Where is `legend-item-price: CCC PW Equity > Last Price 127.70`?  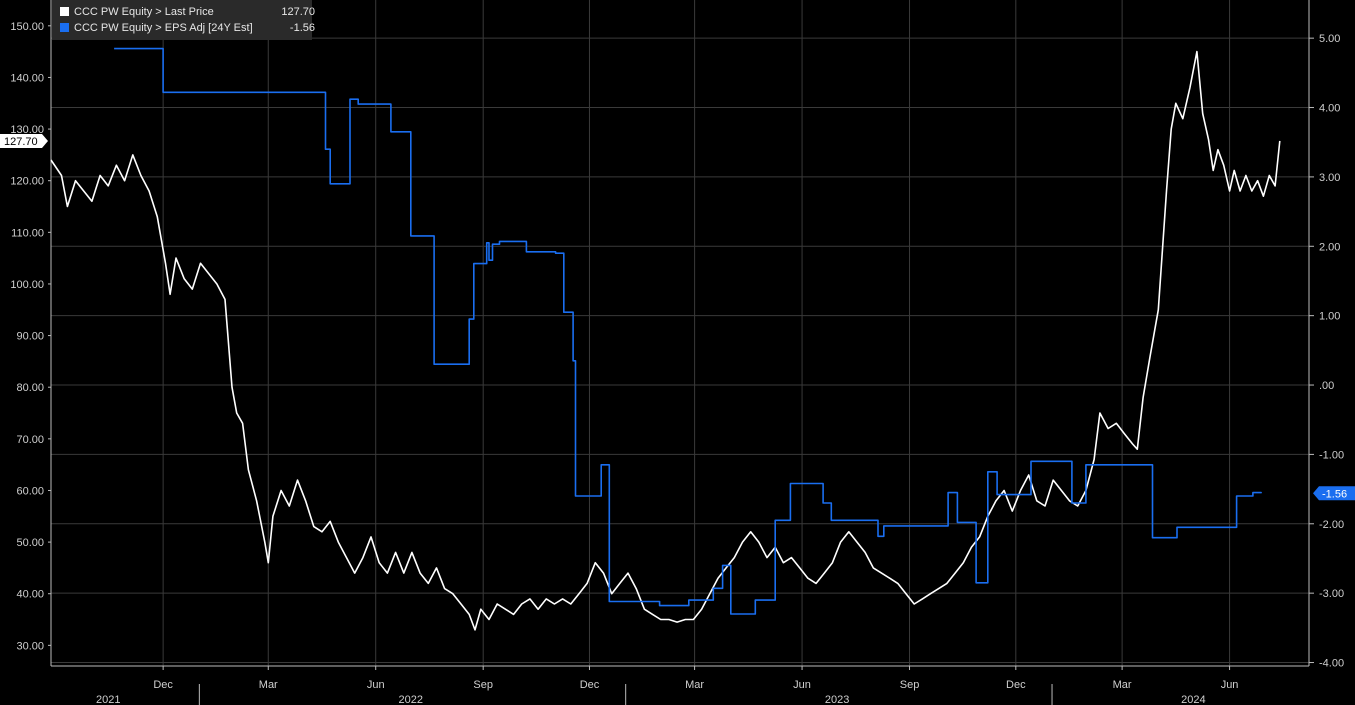
legend-item-price: CCC PW Equity > Last Price 127.70 is located at coordinates (187, 12).